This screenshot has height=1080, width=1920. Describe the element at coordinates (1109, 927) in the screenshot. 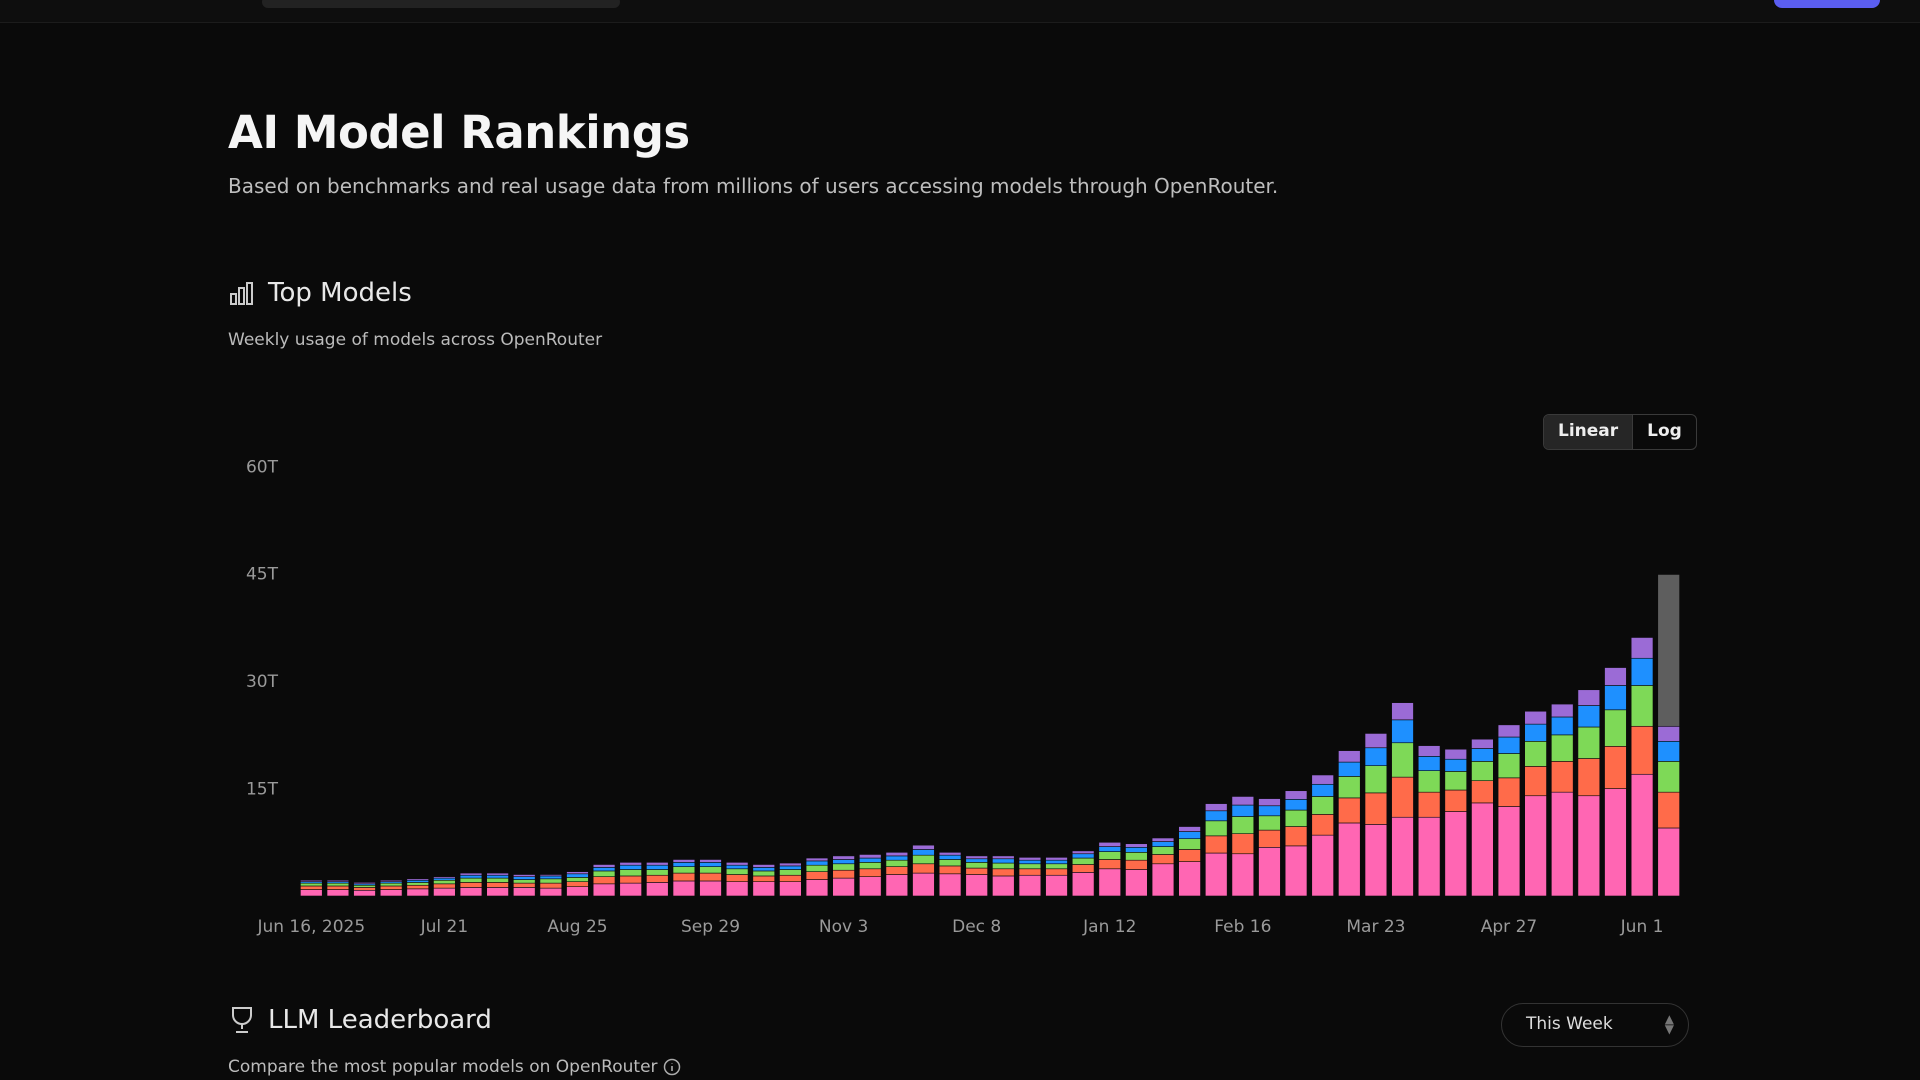

I see `x-tick-label: Jan 12` at that location.